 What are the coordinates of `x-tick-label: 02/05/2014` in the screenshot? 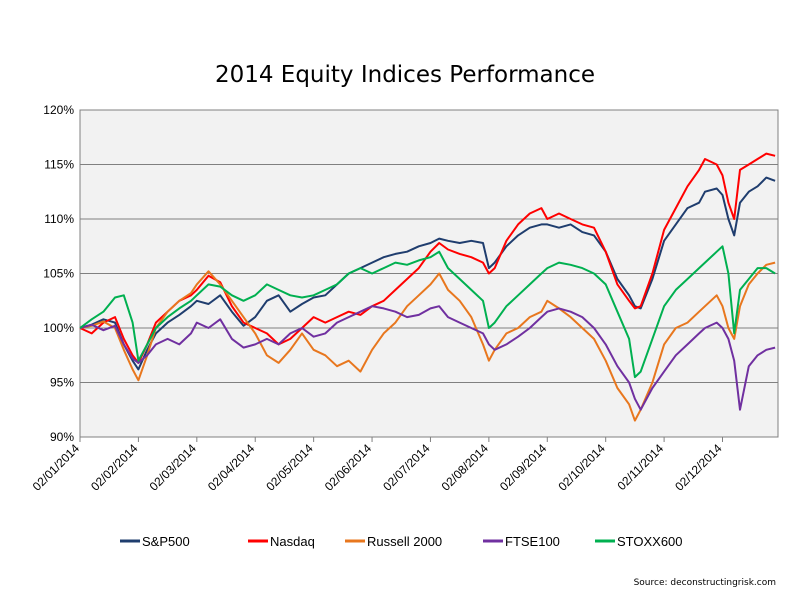 It's located at (289, 467).